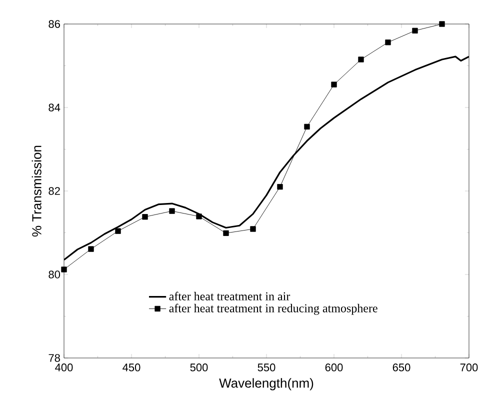 The width and height of the screenshot is (483, 413). Describe the element at coordinates (266, 384) in the screenshot. I see `x-axis-title: Wavelength(nm)` at that location.